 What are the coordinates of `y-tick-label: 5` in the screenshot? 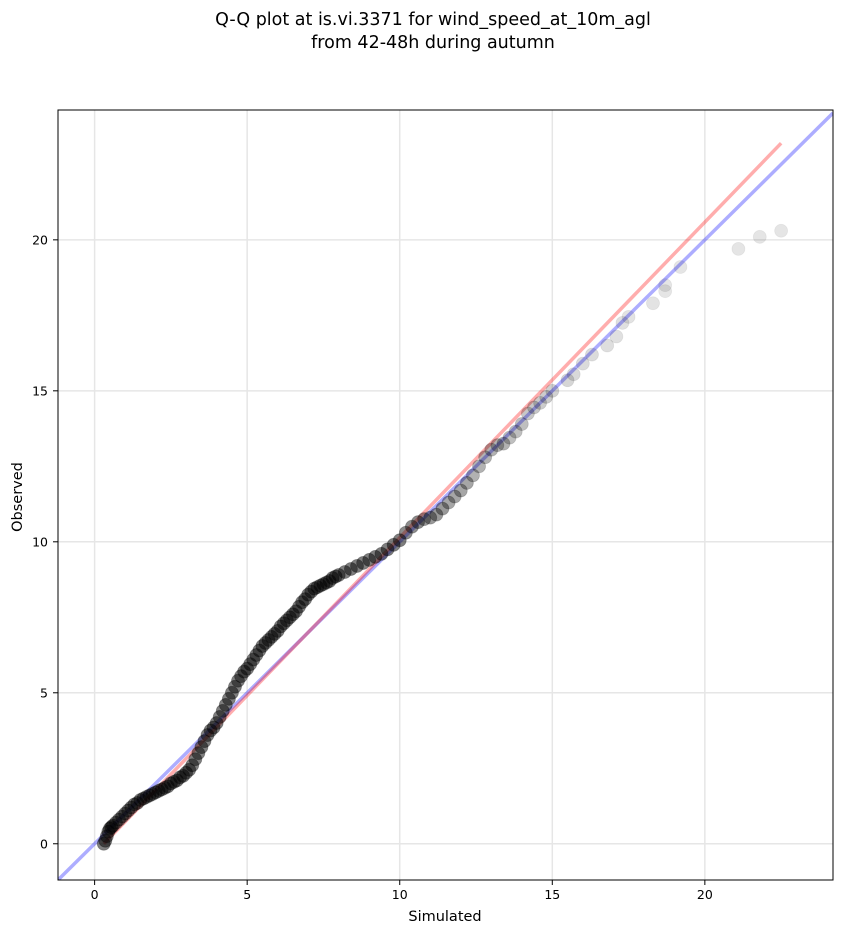 It's located at (44, 692).